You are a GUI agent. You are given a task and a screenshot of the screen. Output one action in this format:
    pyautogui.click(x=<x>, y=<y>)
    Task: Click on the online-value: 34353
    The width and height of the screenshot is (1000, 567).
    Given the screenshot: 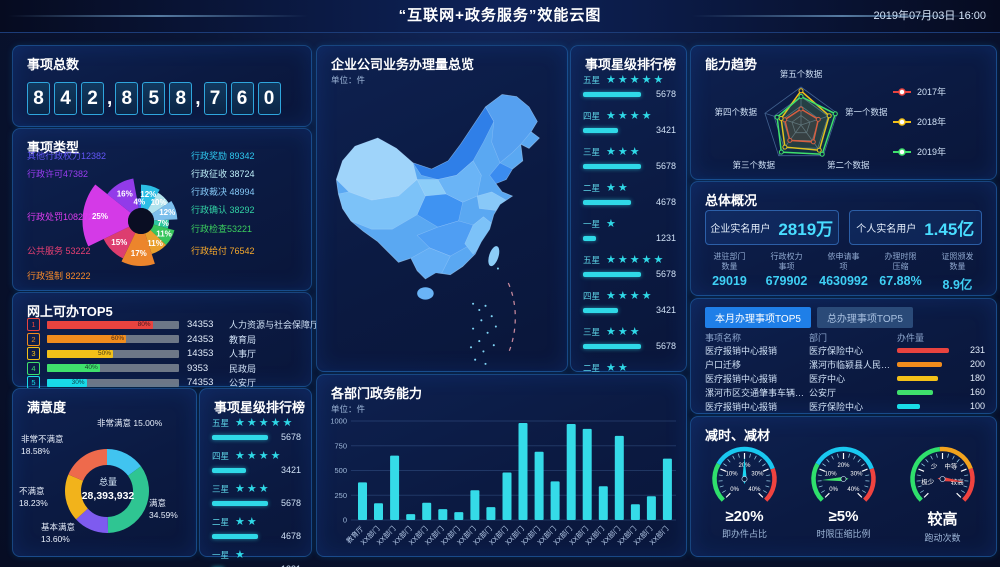 What is the action you would take?
    pyautogui.click(x=200, y=324)
    